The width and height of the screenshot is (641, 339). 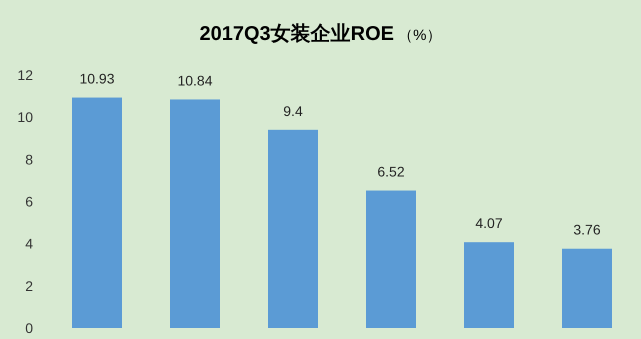 I want to click on chart-title: 2017Q3女装企业ROE （%）, so click(x=320, y=34).